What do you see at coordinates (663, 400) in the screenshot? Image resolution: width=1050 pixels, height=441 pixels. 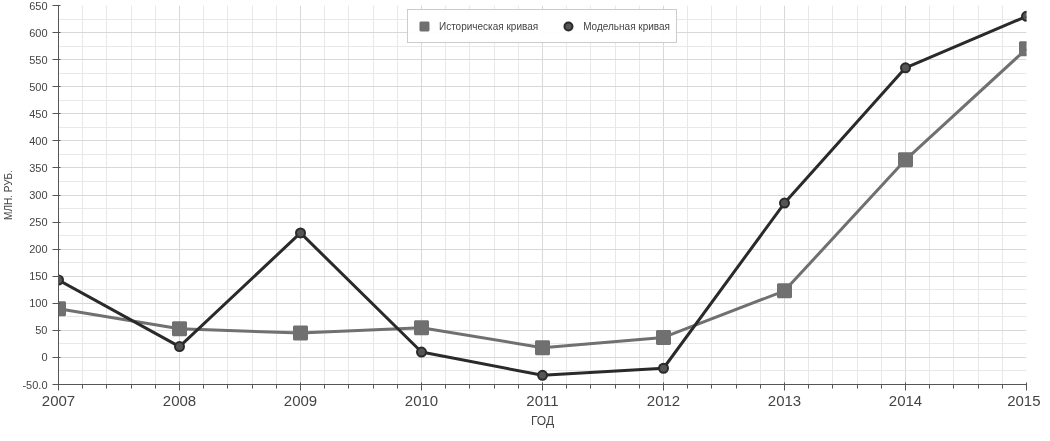 I see `x-tick-label: 2012` at bounding box center [663, 400].